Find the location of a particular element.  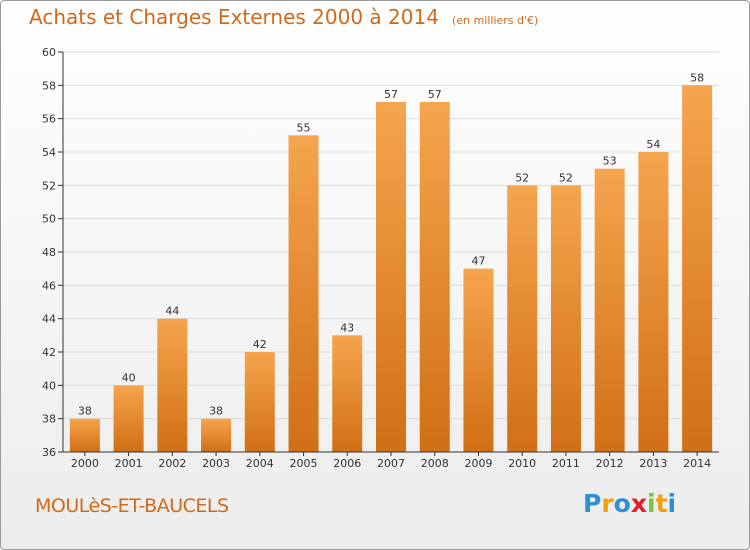

y-tick-label: 48 is located at coordinates (49, 252).